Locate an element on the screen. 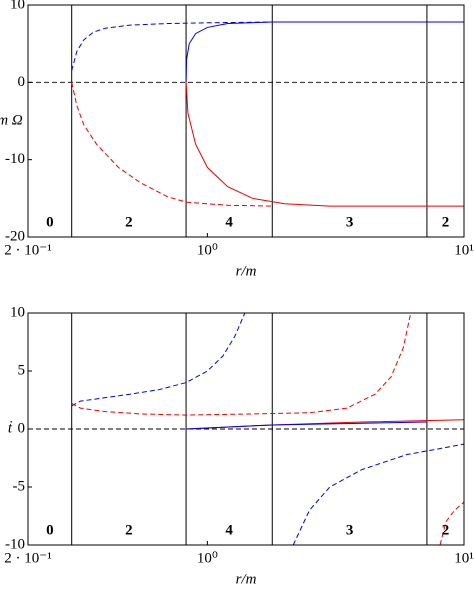 This screenshot has height=590, width=474. y-tick-label: 5 is located at coordinates (22, 370).